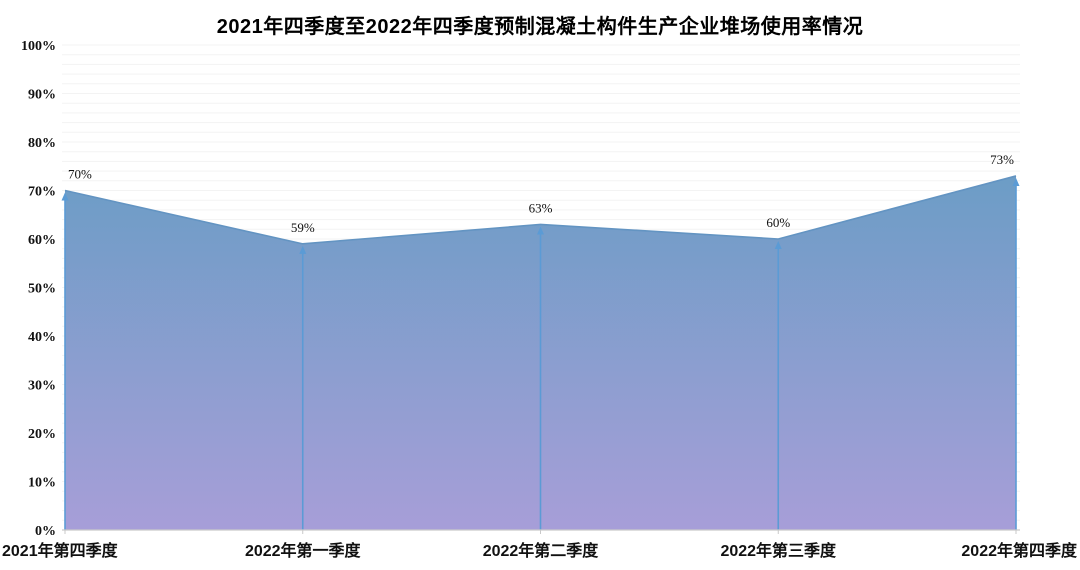  Describe the element at coordinates (541, 531) in the screenshot. I see `x-axis-line` at that location.